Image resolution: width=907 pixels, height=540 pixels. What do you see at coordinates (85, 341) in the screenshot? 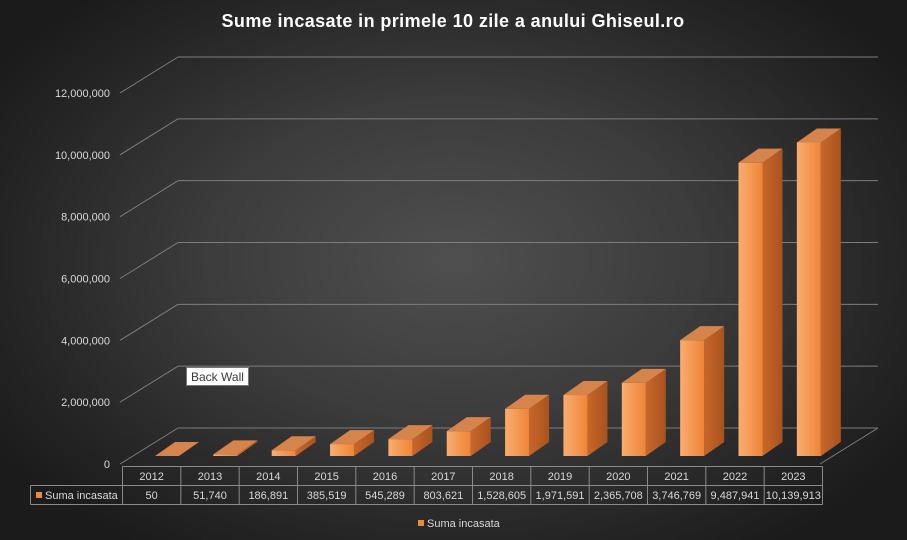
I see `y-tick-label: 4,000,000` at bounding box center [85, 341].